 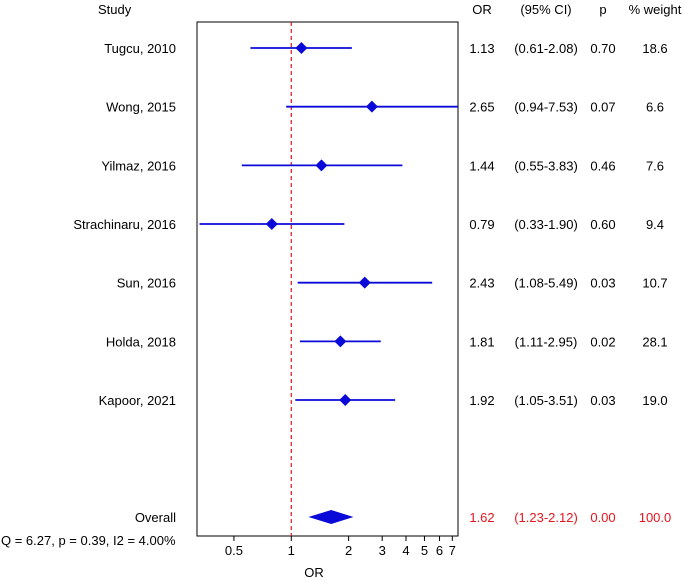 What do you see at coordinates (546, 283) in the screenshot?
I see `study-ci: (1.08-5.49)` at bounding box center [546, 283].